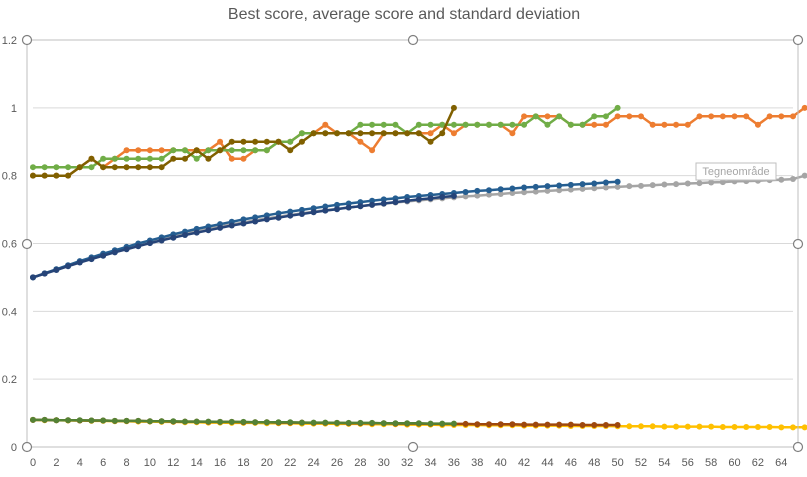  I want to click on x-tick-label: 46, so click(571, 463).